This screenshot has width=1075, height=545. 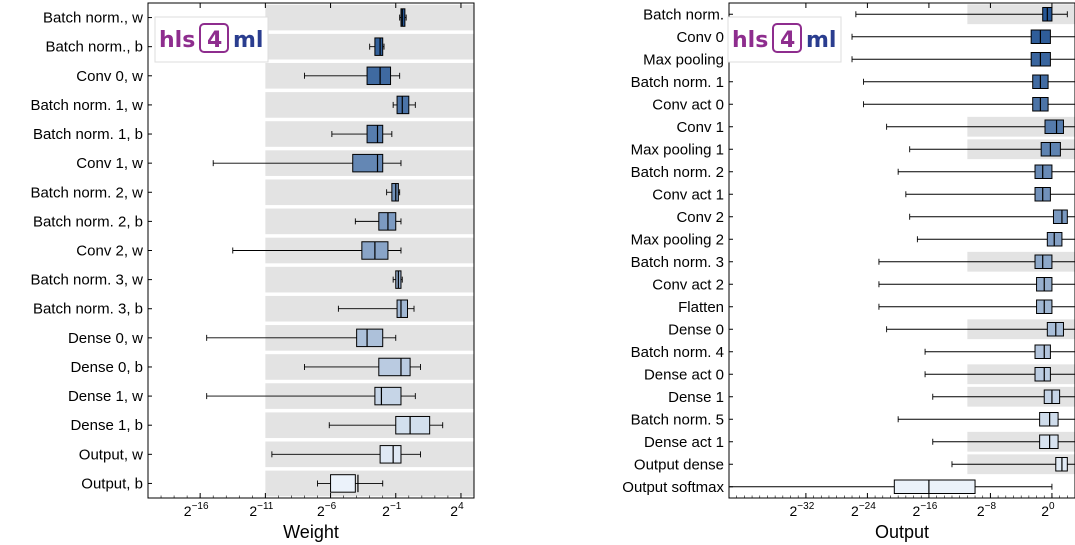 What do you see at coordinates (700, 37) in the screenshot?
I see `outputs-category-label: Conv 0` at bounding box center [700, 37].